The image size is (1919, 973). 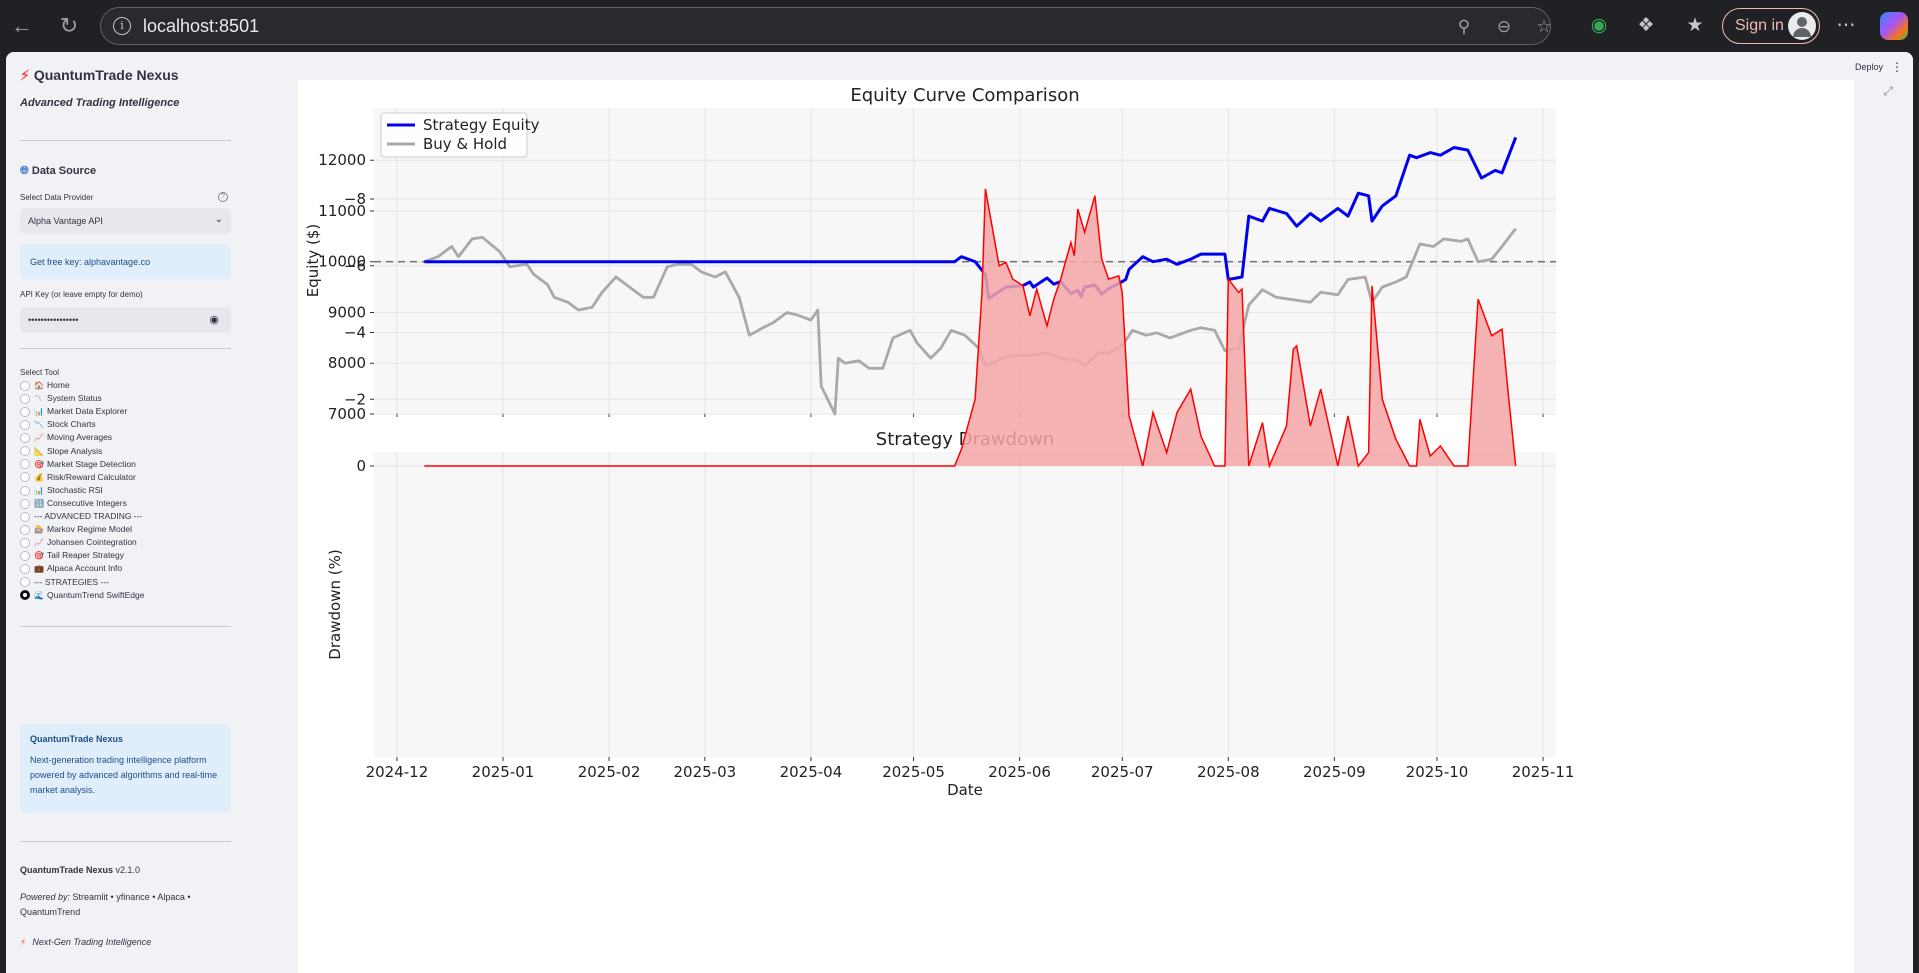 What do you see at coordinates (971, 218) in the screenshot?
I see `strategy-equity-line` at bounding box center [971, 218].